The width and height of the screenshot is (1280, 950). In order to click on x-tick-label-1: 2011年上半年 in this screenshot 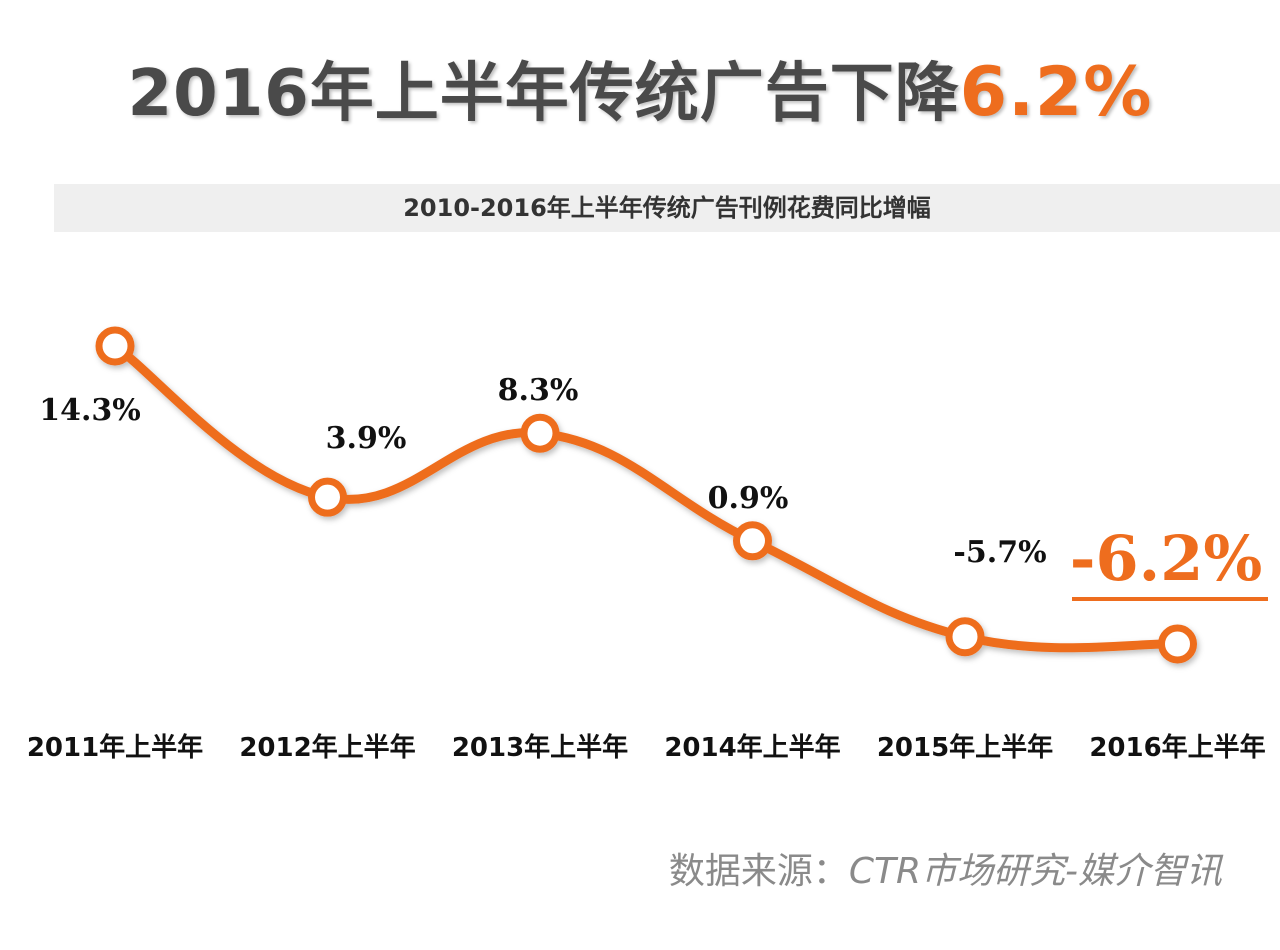, I will do `click(115, 747)`.